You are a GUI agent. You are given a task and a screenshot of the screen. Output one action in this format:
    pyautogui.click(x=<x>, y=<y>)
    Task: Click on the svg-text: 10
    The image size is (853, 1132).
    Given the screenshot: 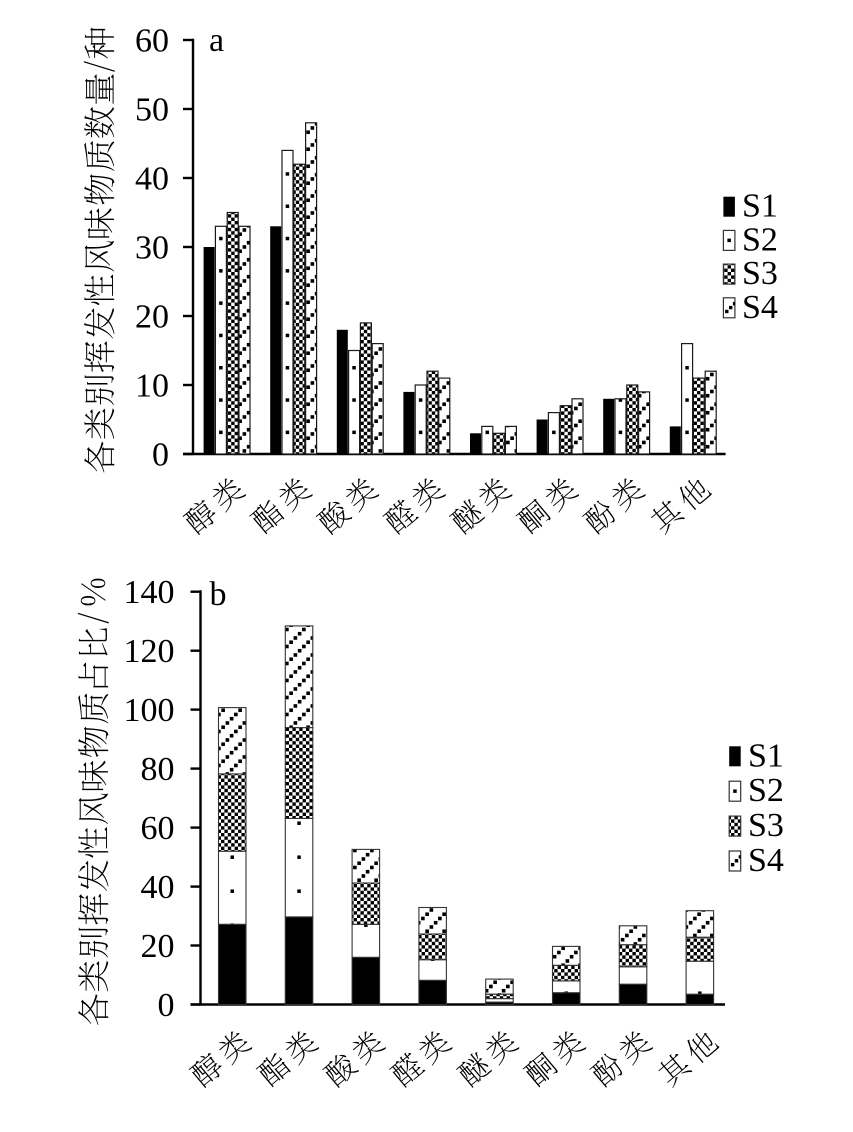 What is the action you would take?
    pyautogui.click(x=152, y=386)
    